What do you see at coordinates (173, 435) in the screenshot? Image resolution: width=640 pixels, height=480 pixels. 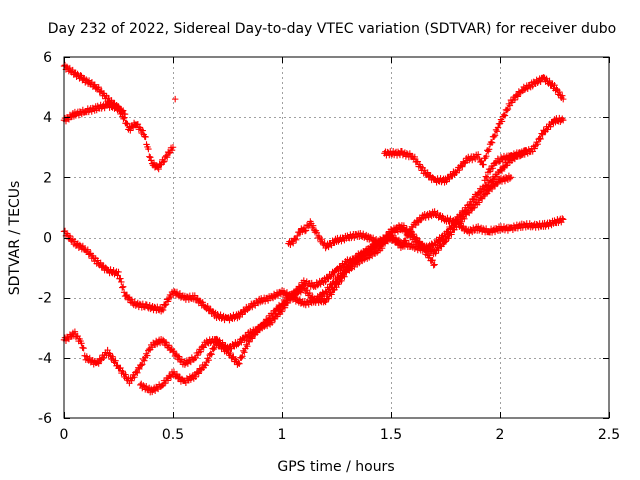 I see `x-tick-label: 0.5` at bounding box center [173, 435].